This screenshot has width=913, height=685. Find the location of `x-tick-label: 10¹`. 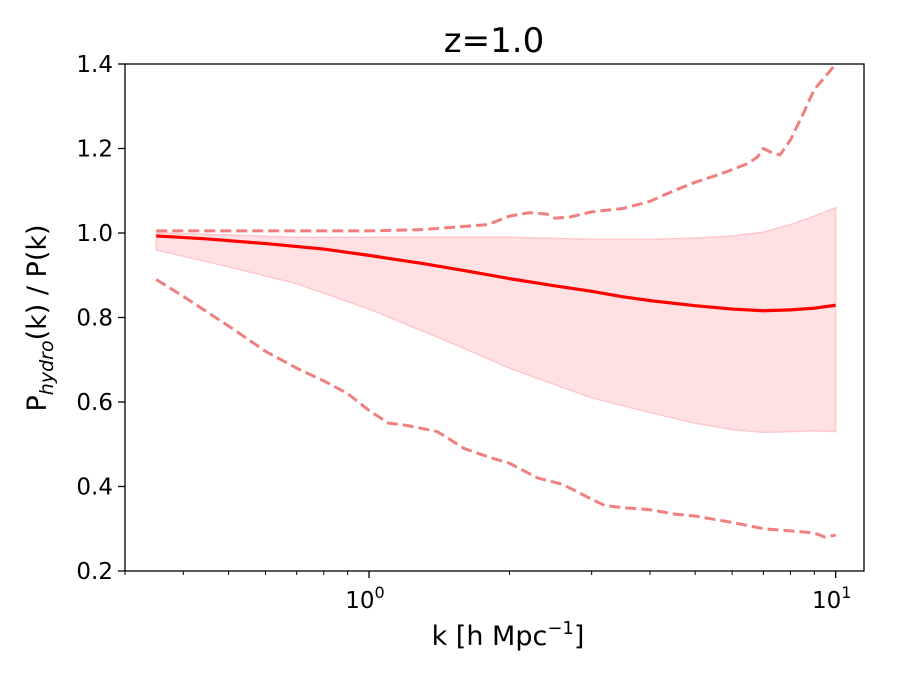

x-tick-label: 10¹ is located at coordinates (831, 598).